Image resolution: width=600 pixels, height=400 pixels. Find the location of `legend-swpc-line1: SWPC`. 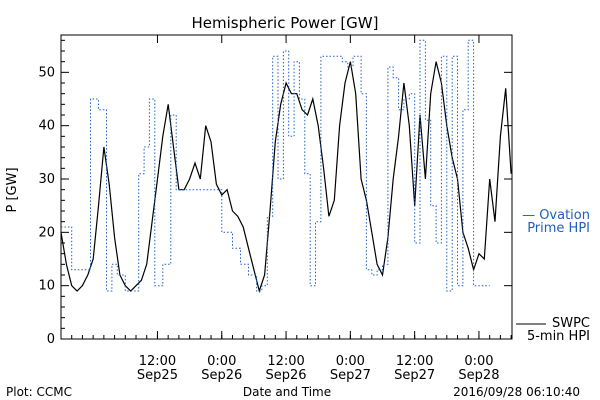

legend-swpc-line1: SWPC is located at coordinates (571, 323).